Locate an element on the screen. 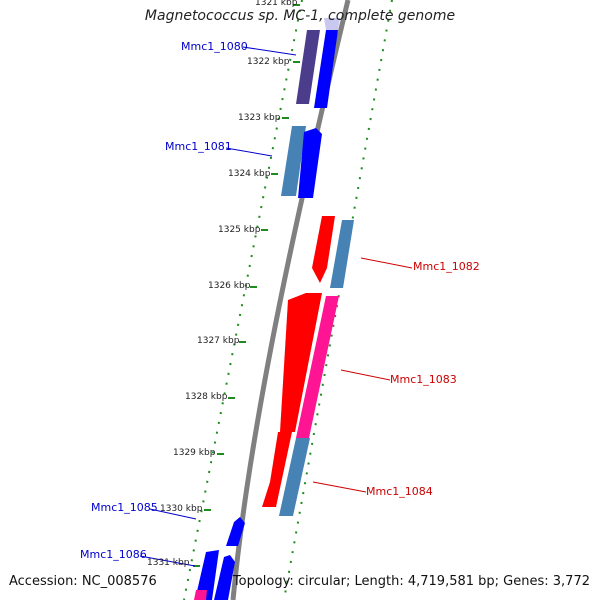  cds-mmc1-1086-b is located at coordinates (224, 577).